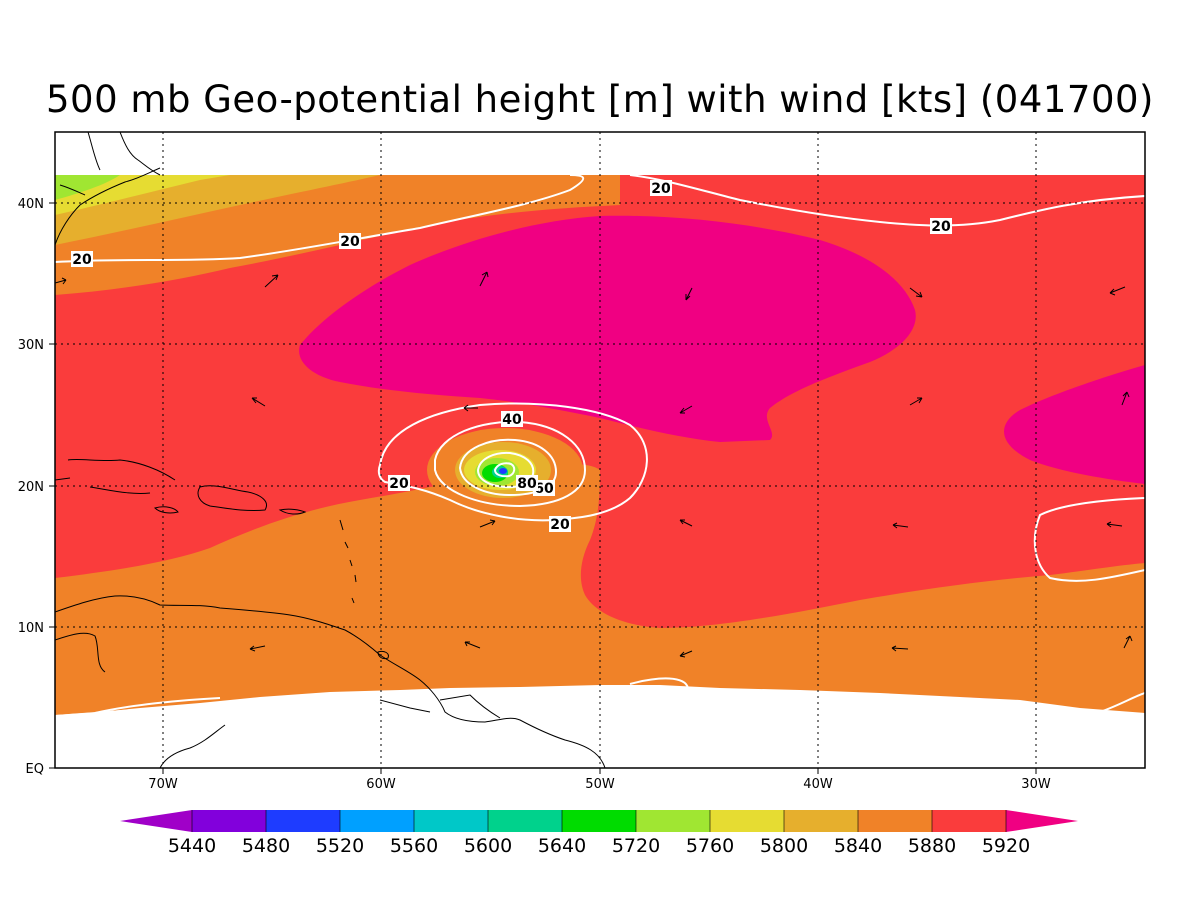 The width and height of the screenshot is (1200, 900). Describe the element at coordinates (440, 706) in the screenshot. I see `coast-guiana` at that location.